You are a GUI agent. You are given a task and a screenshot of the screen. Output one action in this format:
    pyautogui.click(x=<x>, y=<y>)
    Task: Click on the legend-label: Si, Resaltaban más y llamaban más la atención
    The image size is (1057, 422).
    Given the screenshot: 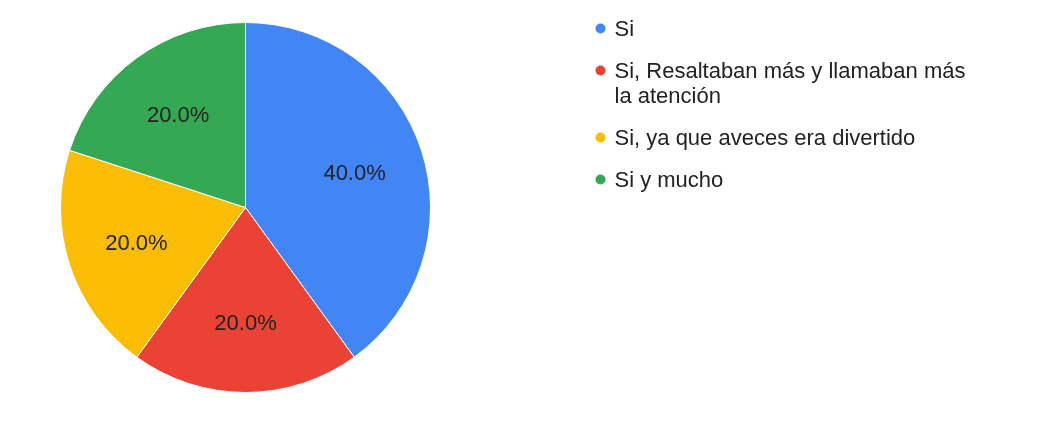 What is the action you would take?
    pyautogui.click(x=790, y=83)
    